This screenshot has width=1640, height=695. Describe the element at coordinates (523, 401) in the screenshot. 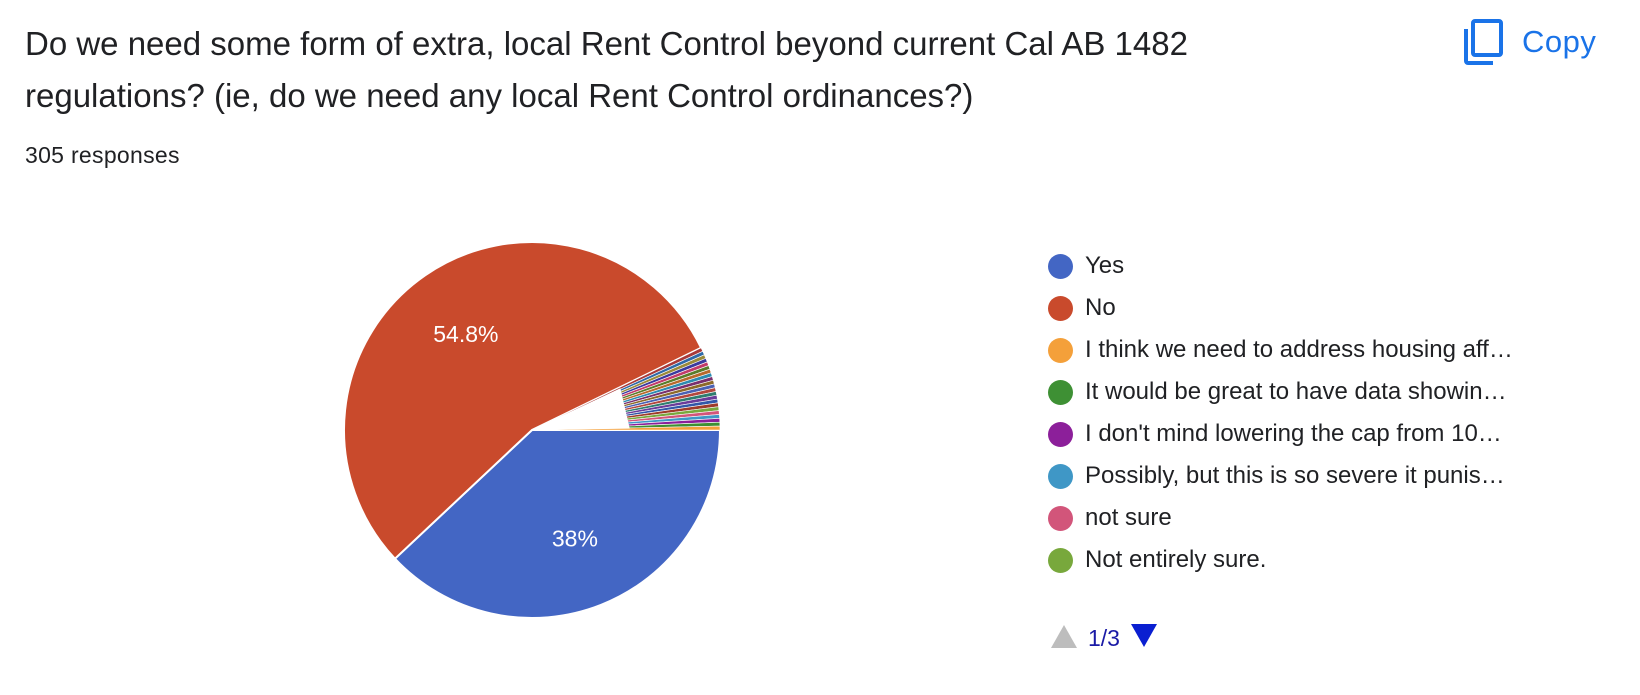

I see `pie-slice-no` at that location.